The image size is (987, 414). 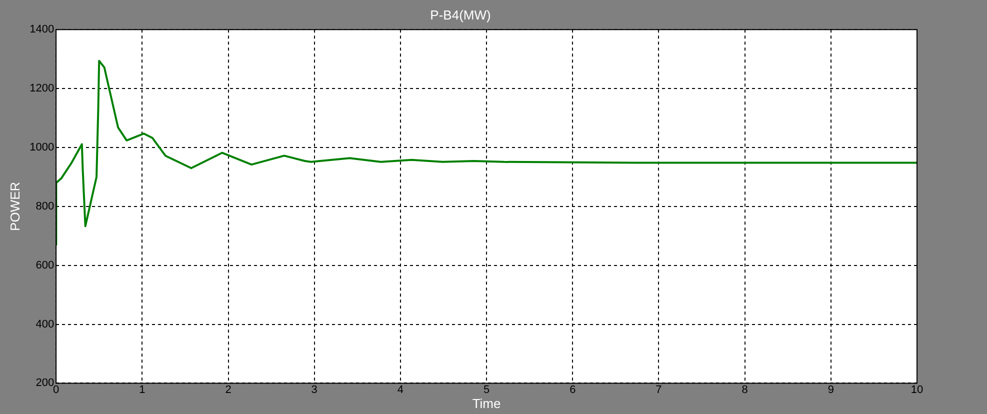 What do you see at coordinates (45, 206) in the screenshot?
I see `y-tick-label: 800` at bounding box center [45, 206].